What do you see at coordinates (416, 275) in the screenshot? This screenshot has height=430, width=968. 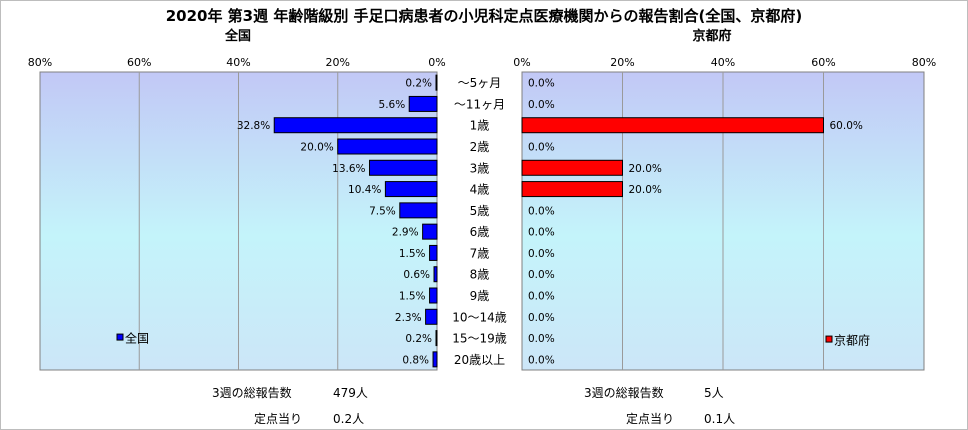 I see `national-data-label: 0.6%` at bounding box center [416, 275].